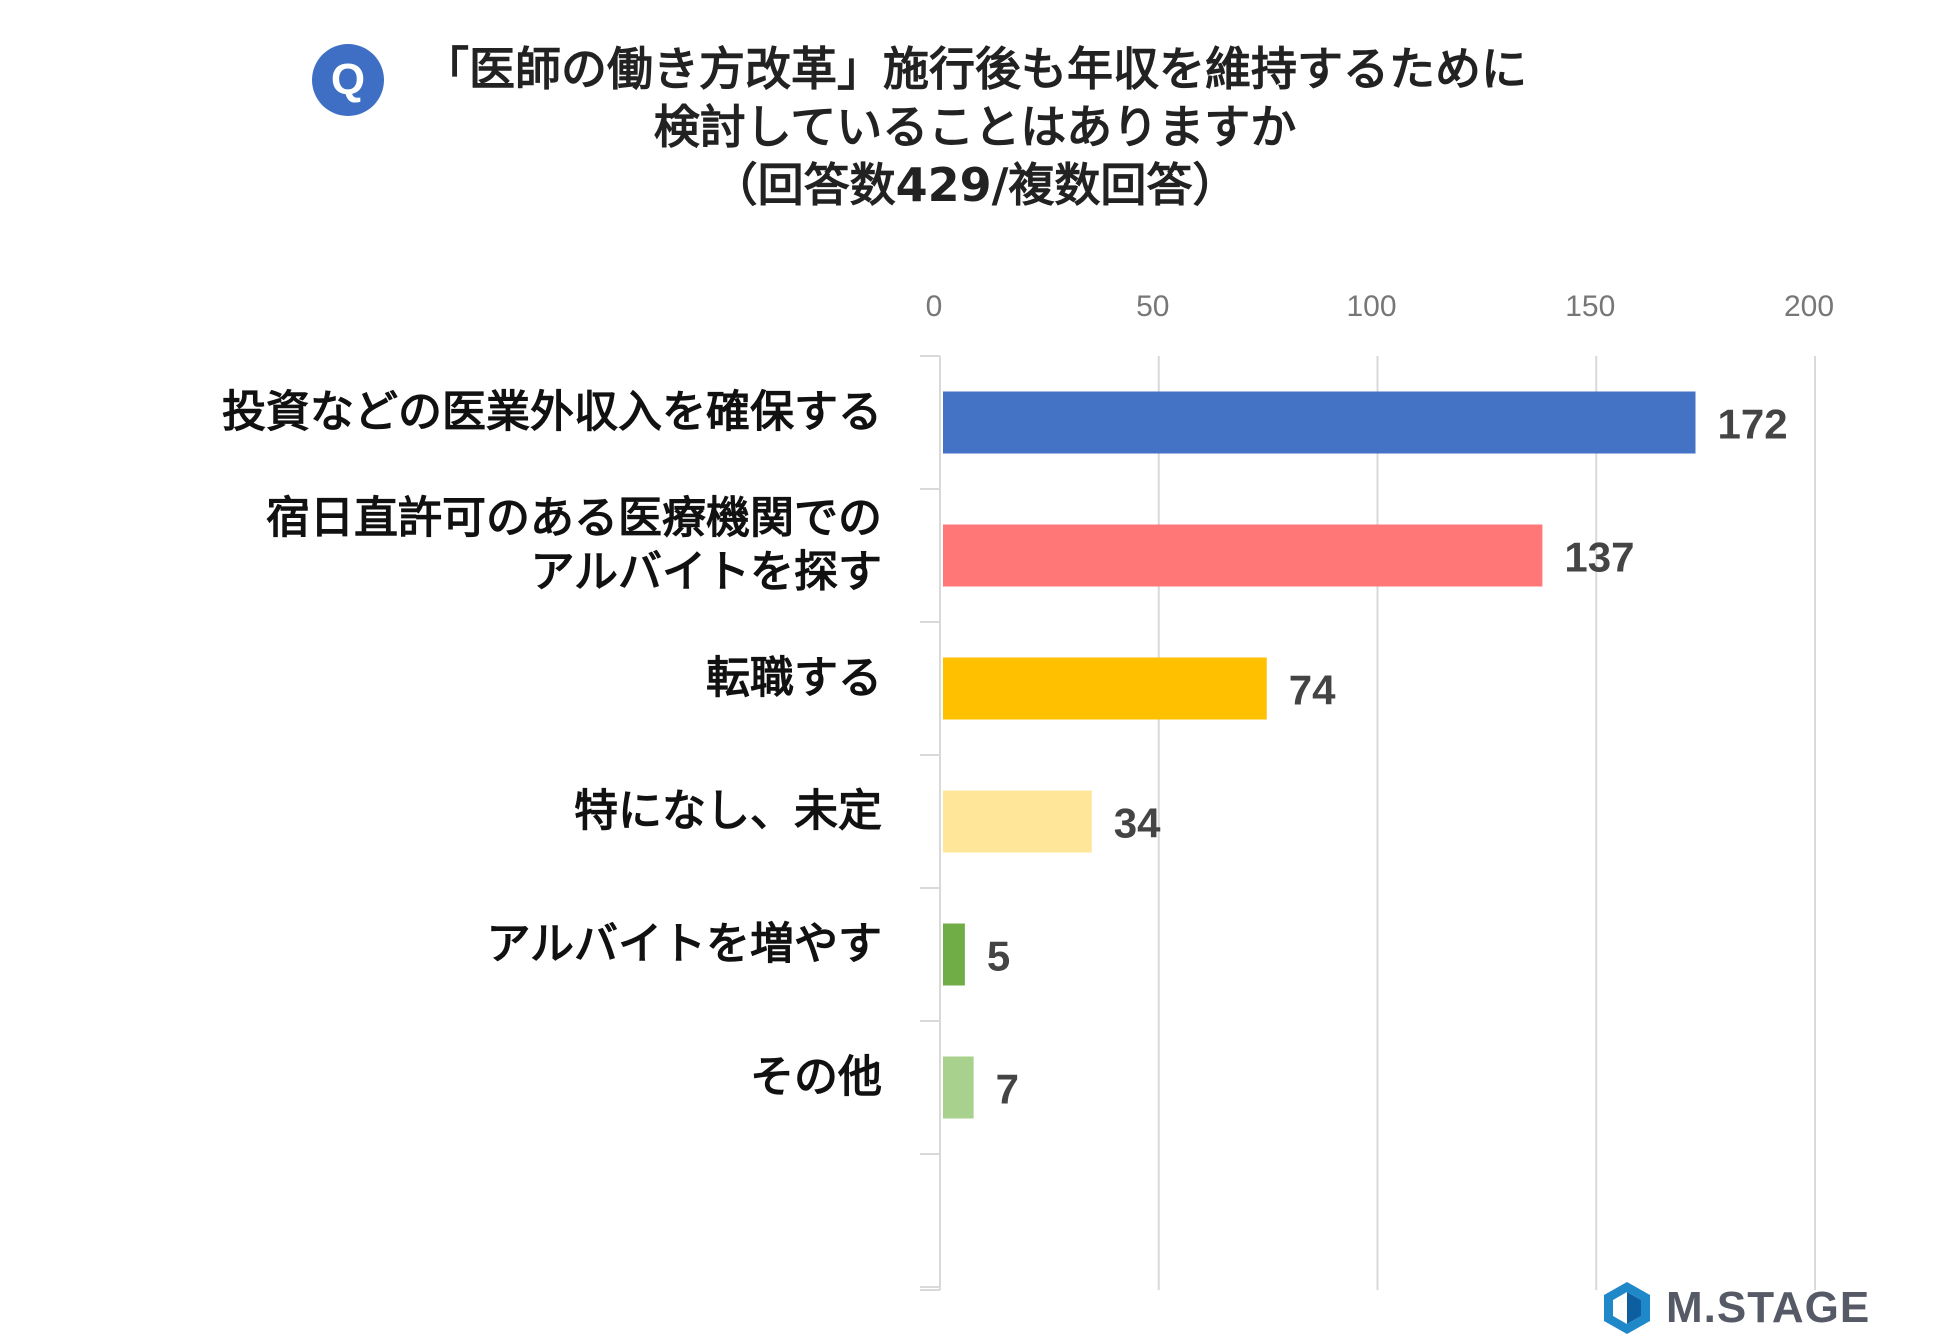  I want to click on x-tick-label: 100, so click(1371, 306).